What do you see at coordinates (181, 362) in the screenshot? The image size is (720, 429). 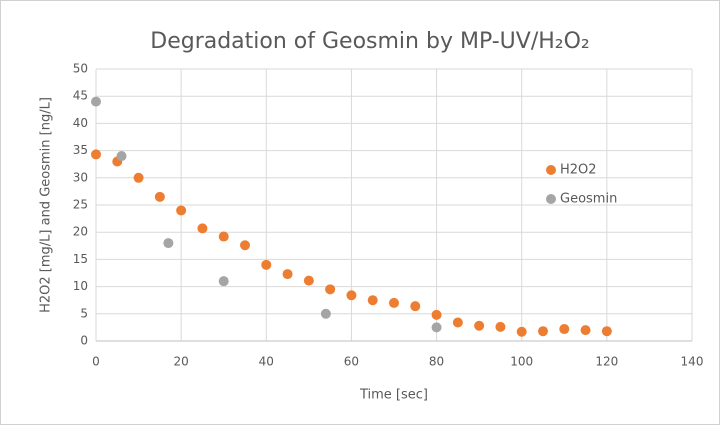 I see `x-tick-label: 20` at bounding box center [181, 362].